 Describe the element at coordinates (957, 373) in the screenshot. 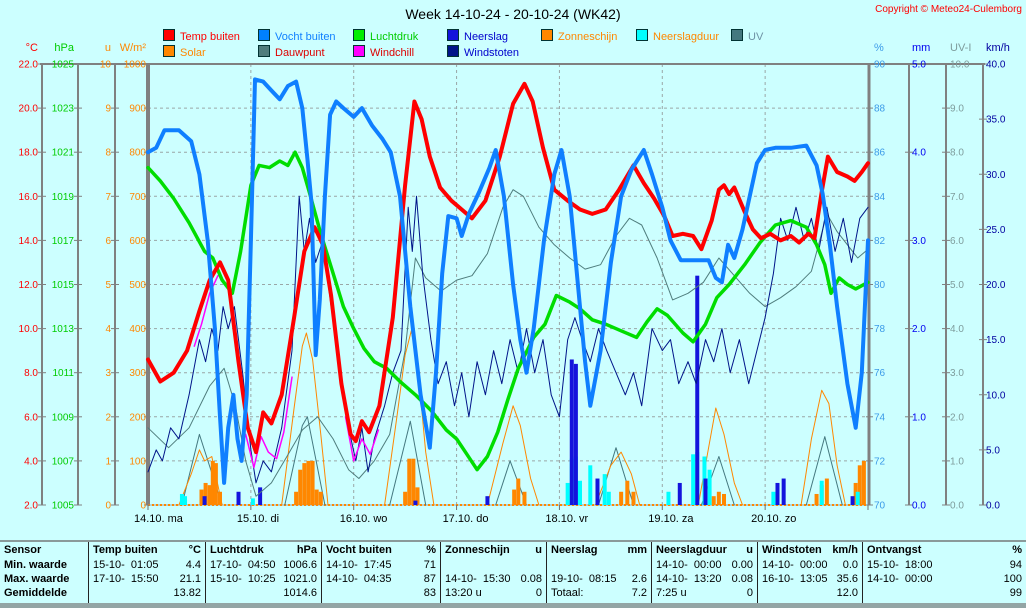

I see `uv-axis-label: 3.0` at that location.